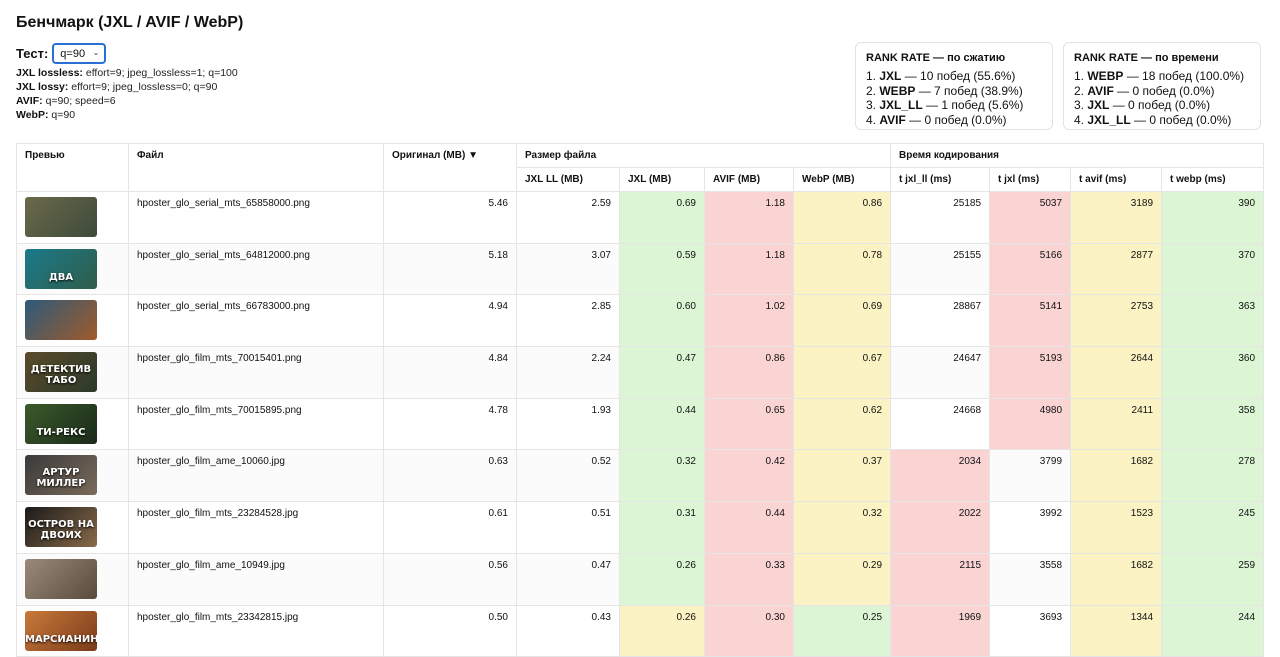 The width and height of the screenshot is (1280, 657). Describe the element at coordinates (1213, 579) in the screenshot. I see `value-cell: 259` at that location.